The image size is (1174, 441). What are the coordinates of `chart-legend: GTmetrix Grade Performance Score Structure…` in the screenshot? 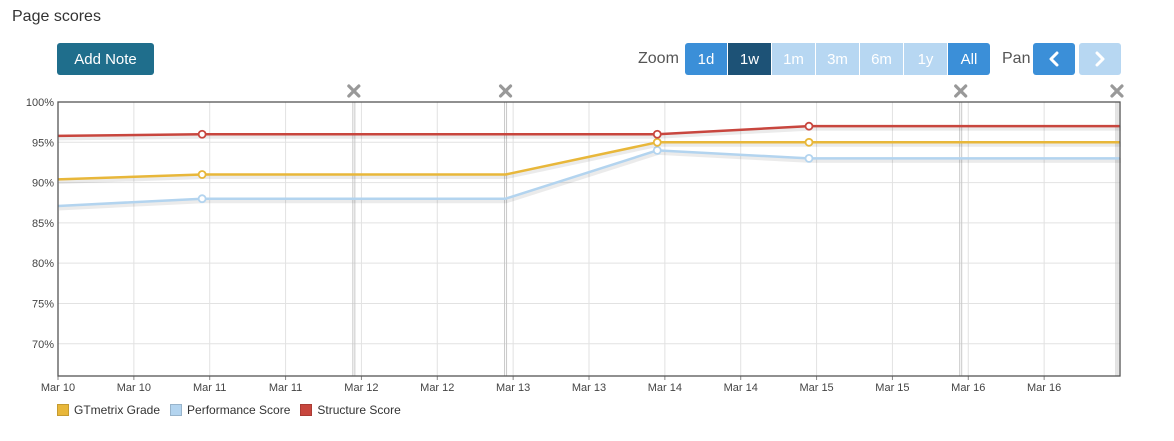 It's located at (234, 410).